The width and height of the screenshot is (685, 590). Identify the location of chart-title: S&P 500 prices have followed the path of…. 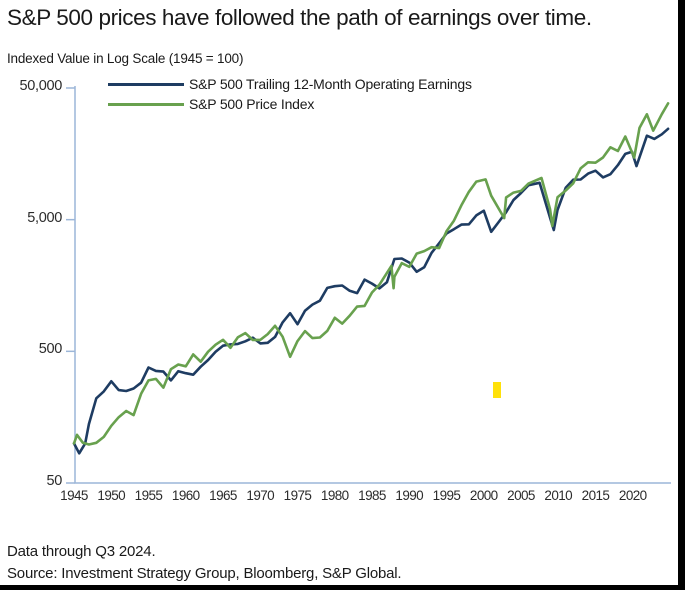
(299, 17).